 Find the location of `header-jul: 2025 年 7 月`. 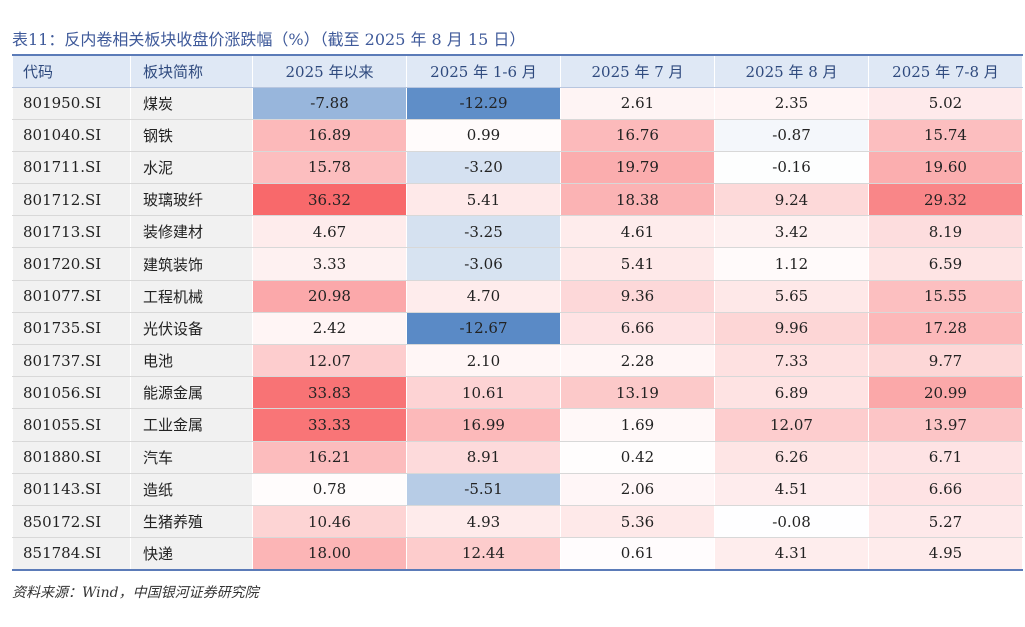

header-jul: 2025 年 7 月 is located at coordinates (637, 71).